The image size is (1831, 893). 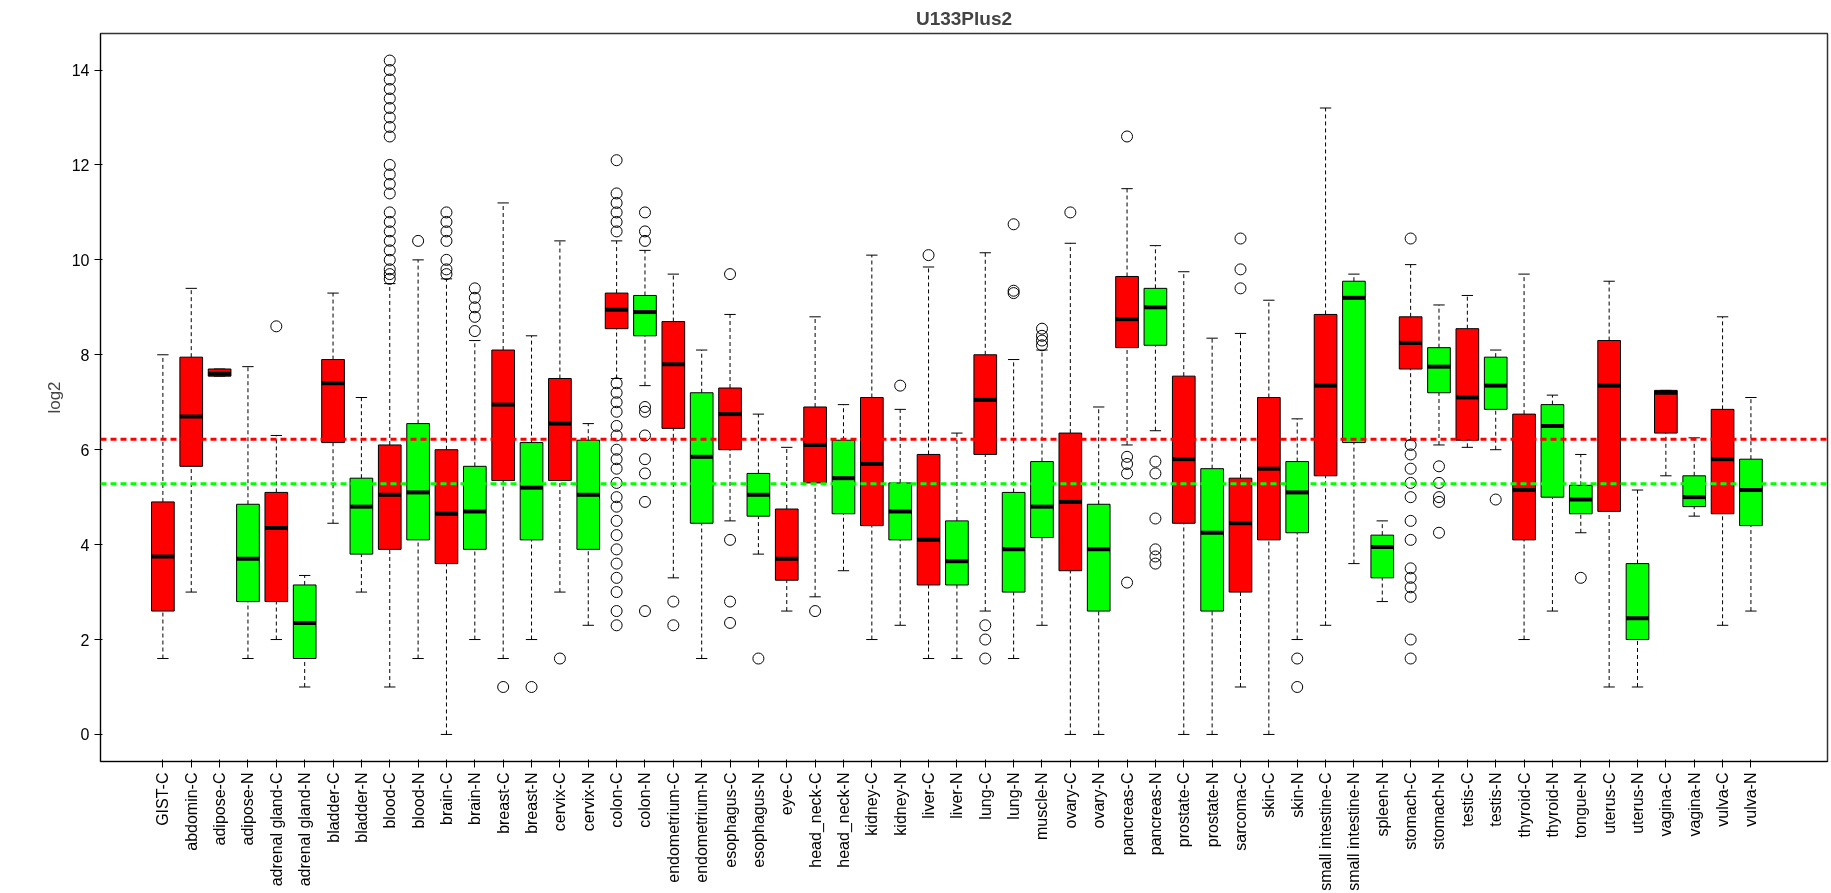 What do you see at coordinates (85, 355) in the screenshot?
I see `y-tick-label: 8` at bounding box center [85, 355].